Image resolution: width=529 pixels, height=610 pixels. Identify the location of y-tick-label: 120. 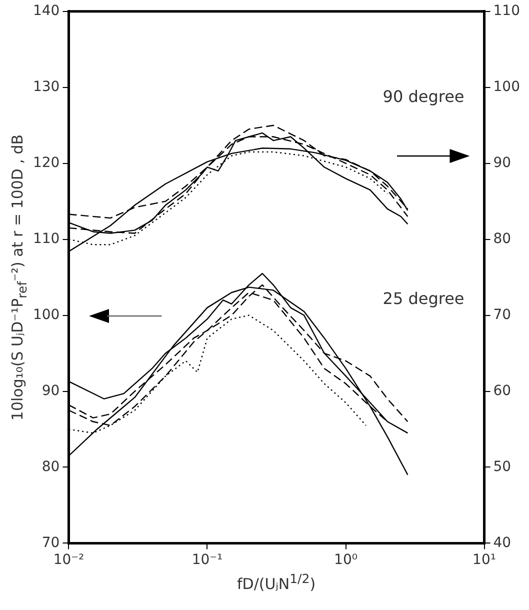
(46, 162).